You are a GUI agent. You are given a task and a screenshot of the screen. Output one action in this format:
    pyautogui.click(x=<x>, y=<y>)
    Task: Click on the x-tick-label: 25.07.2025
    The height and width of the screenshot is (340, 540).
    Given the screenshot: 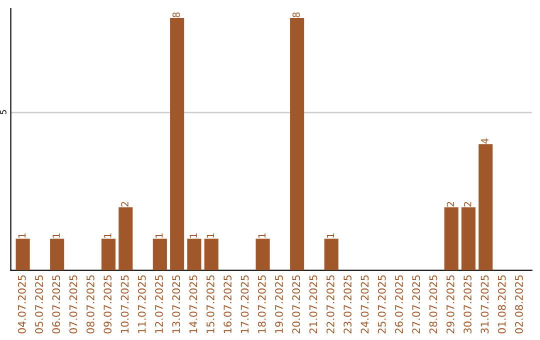 What is the action you would take?
    pyautogui.click(x=382, y=304)
    